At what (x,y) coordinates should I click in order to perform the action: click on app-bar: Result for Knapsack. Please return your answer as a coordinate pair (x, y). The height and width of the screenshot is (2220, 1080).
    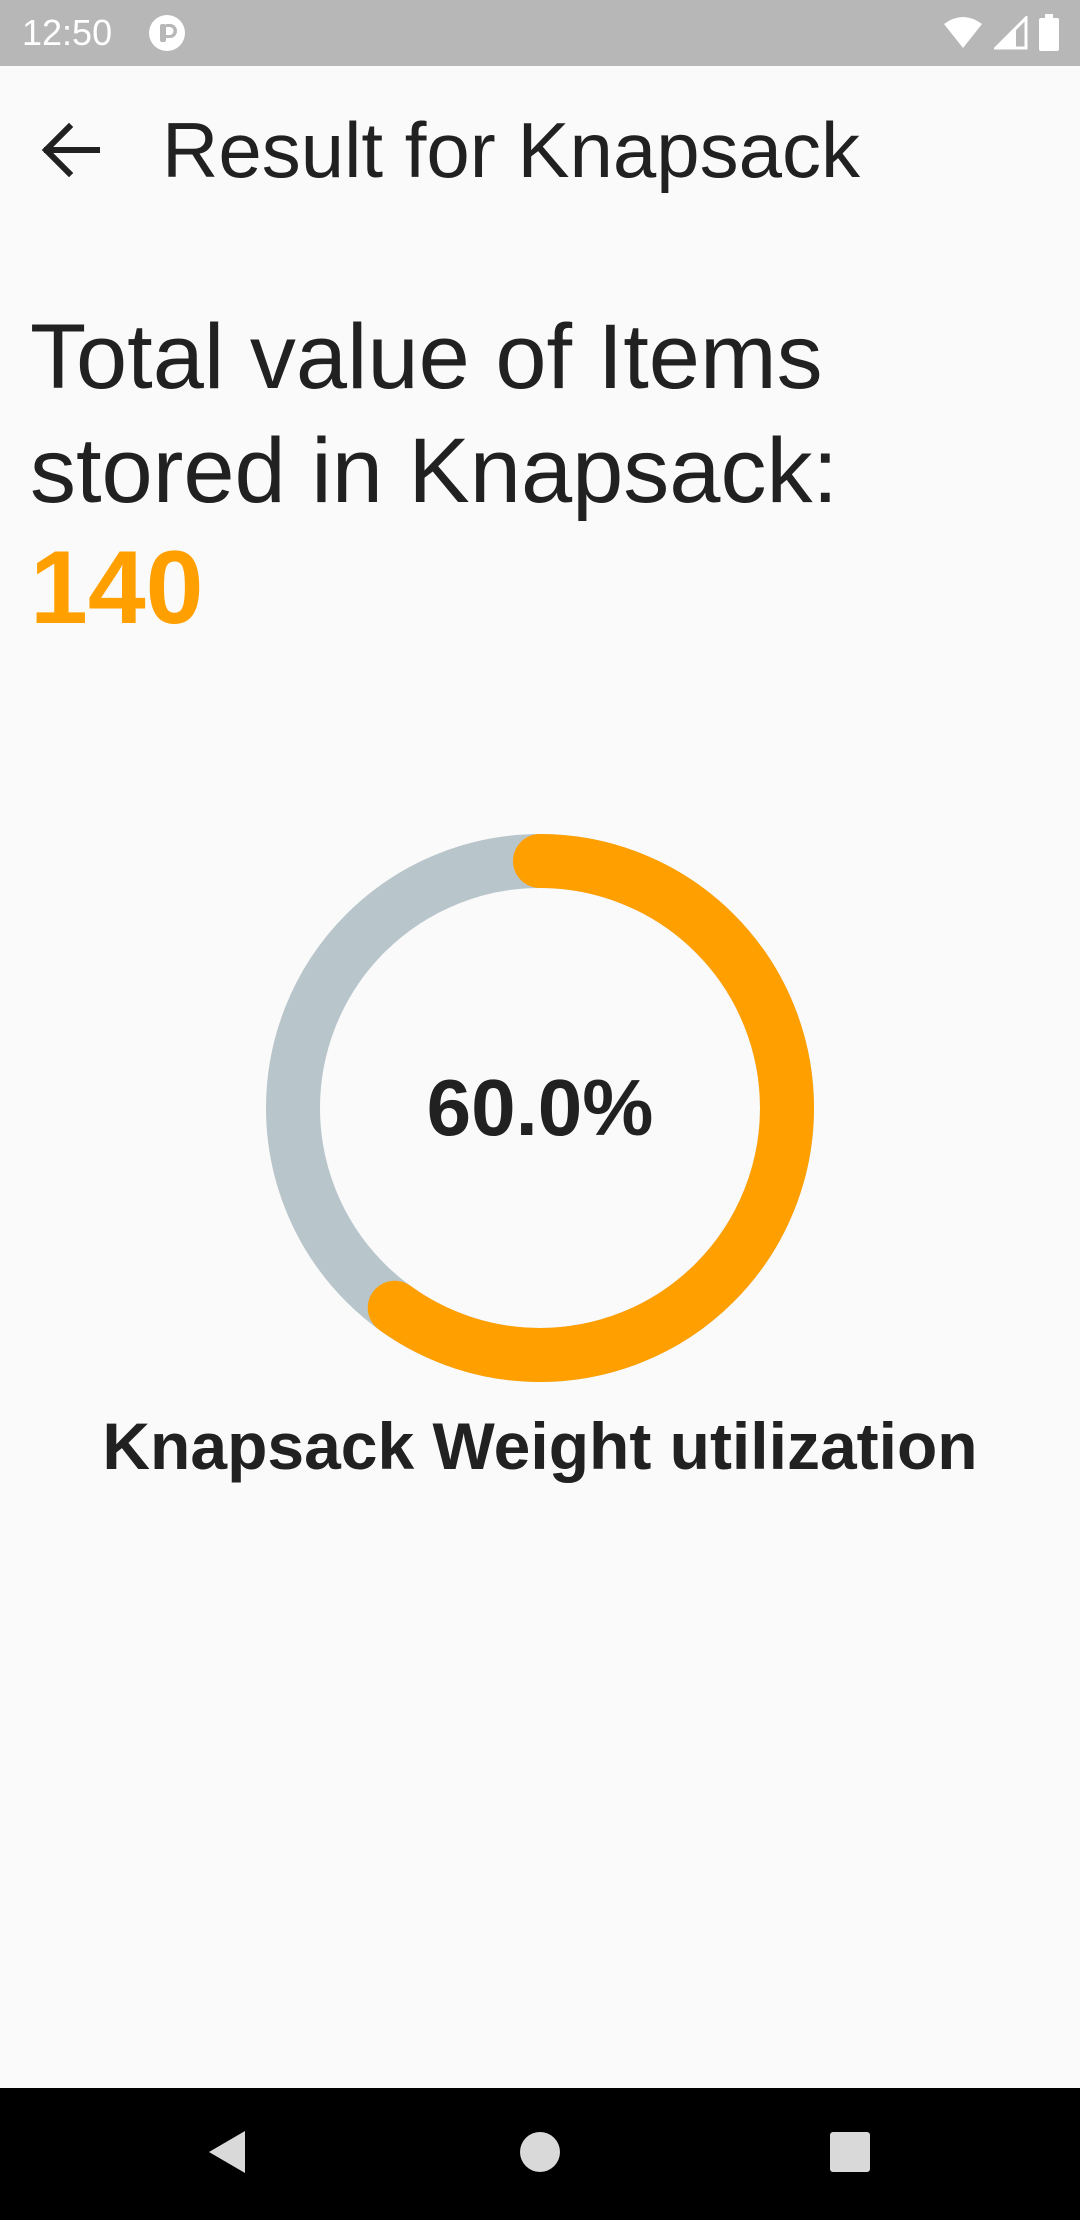
    Looking at the image, I should click on (540, 150).